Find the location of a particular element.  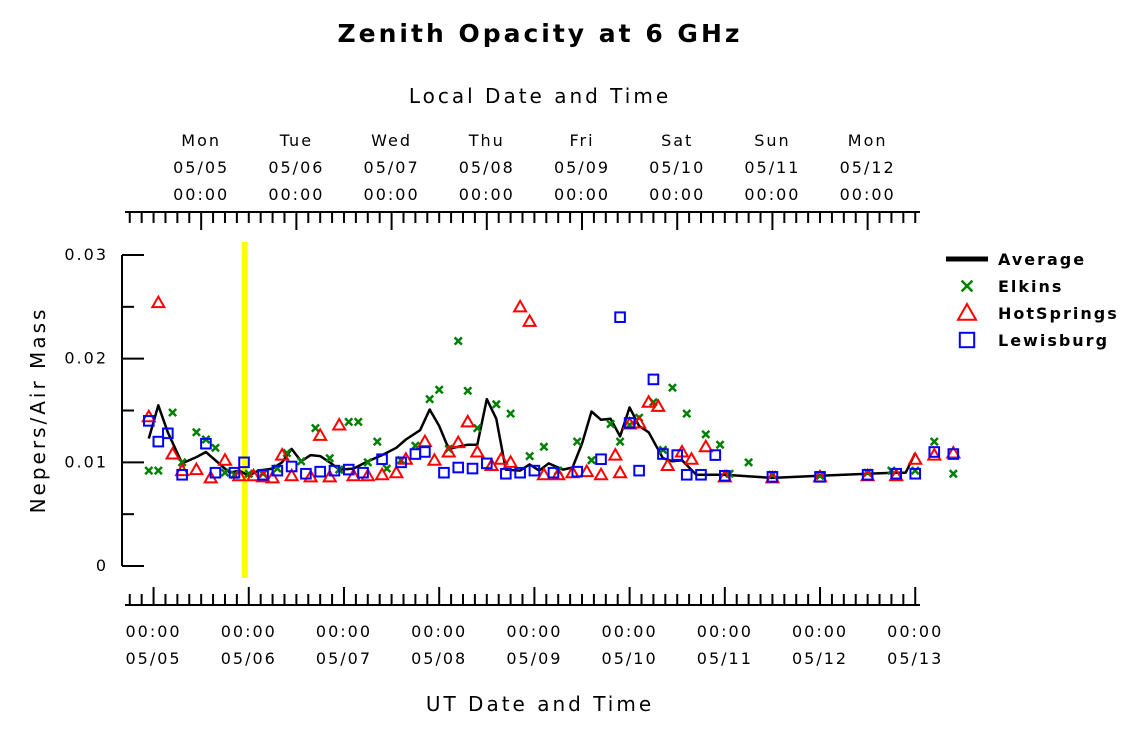

legend-swatch-triangle is located at coordinates (967, 311).